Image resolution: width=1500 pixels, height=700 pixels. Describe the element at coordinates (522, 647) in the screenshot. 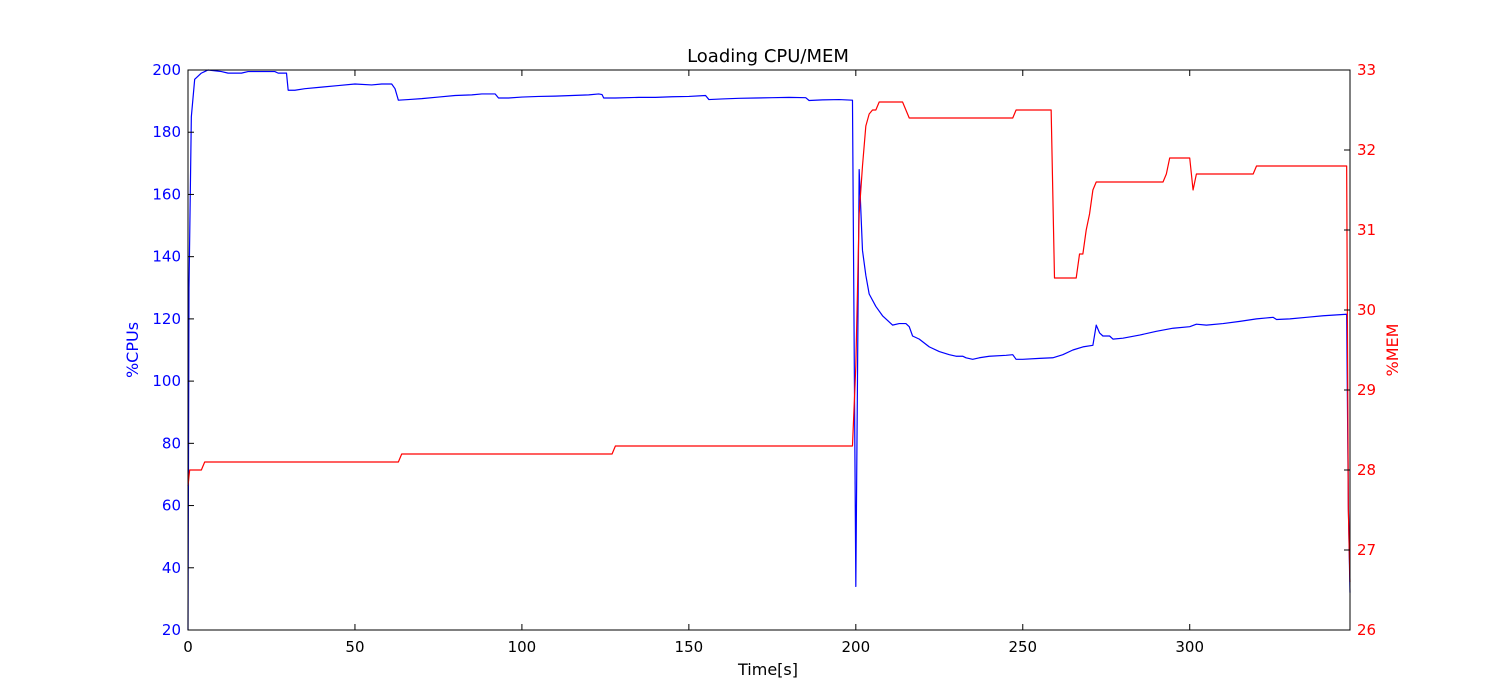

I see `x-tick-label: 100` at that location.